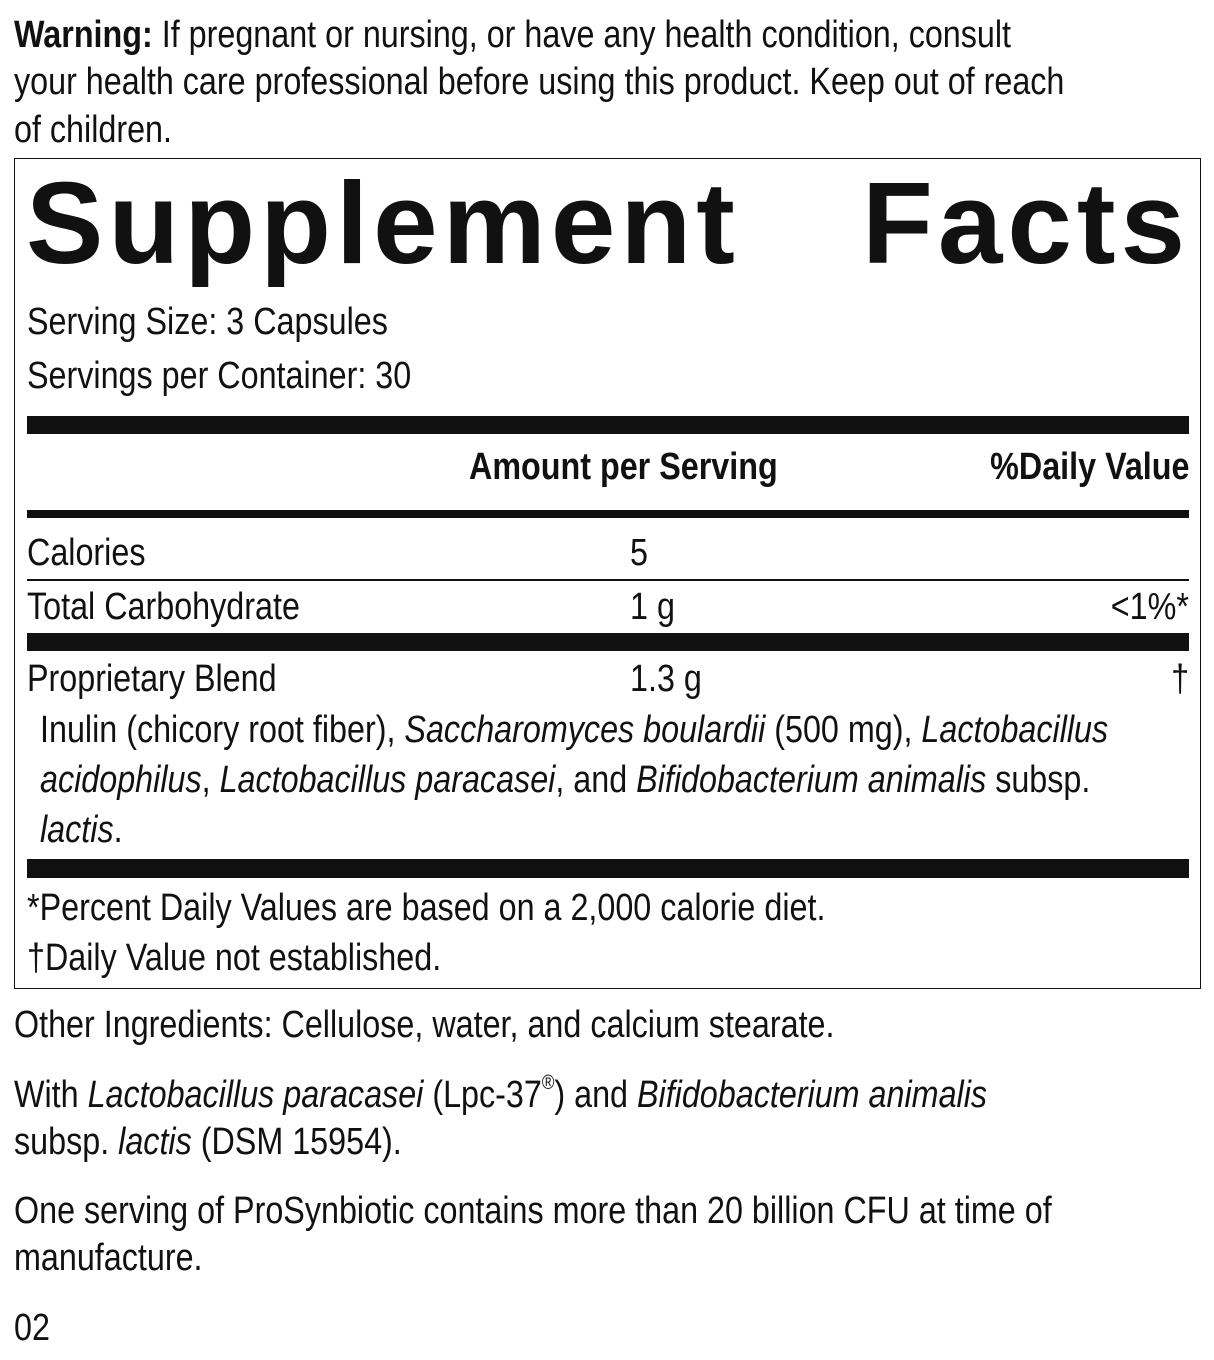 Image resolution: width=1214 pixels, height=1360 pixels. I want to click on serving-size: Serving Size: 3 Capsules, so click(207, 322).